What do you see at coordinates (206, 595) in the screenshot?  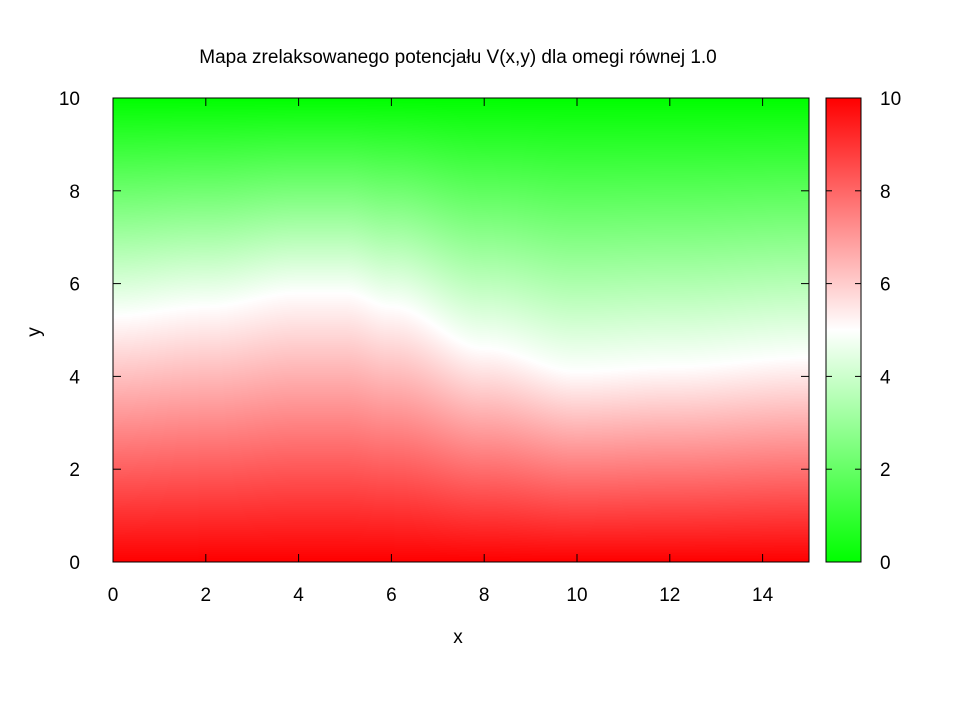 I see `x-tick-label: 2` at bounding box center [206, 595].